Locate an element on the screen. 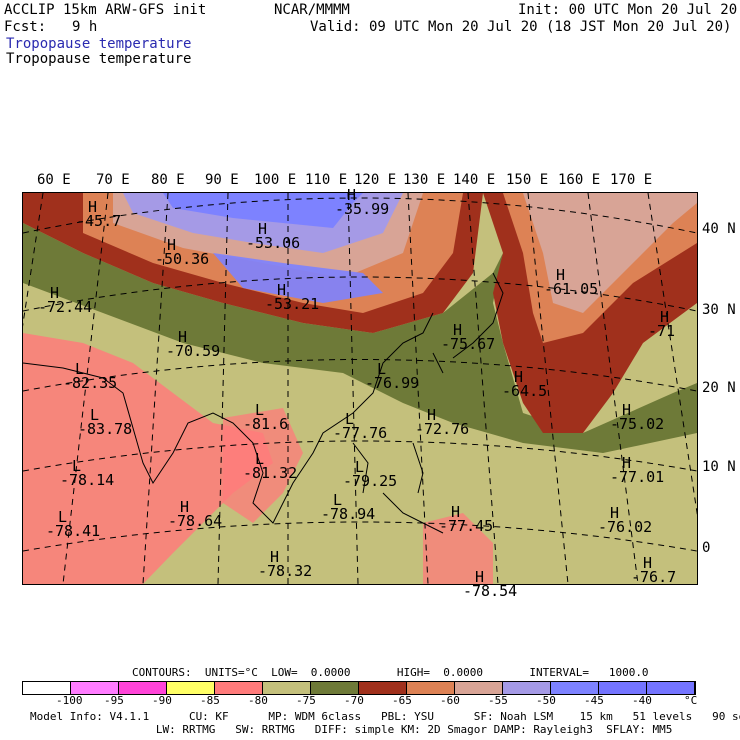  field-title-contour: Tropopause temperature is located at coordinates (99, 59).